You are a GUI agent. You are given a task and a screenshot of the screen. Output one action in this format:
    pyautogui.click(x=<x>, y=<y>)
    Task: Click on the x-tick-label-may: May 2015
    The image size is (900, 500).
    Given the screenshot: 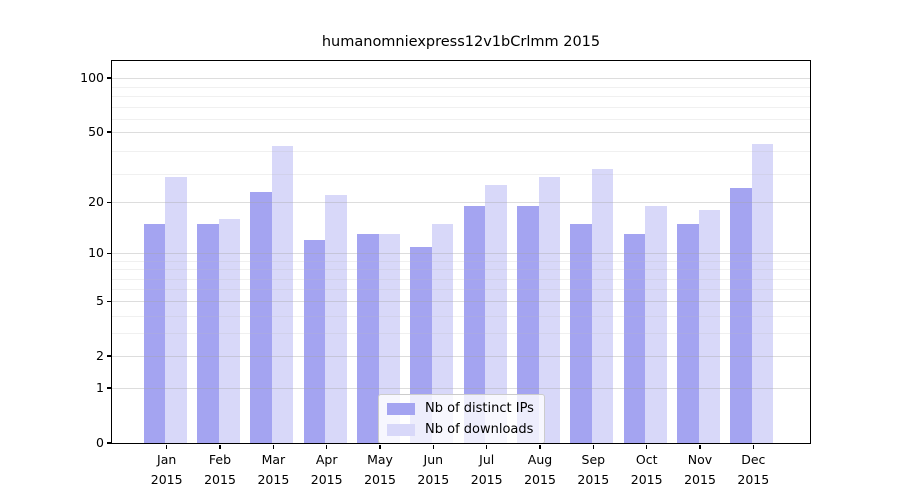 What is the action you would take?
    pyautogui.click(x=380, y=470)
    